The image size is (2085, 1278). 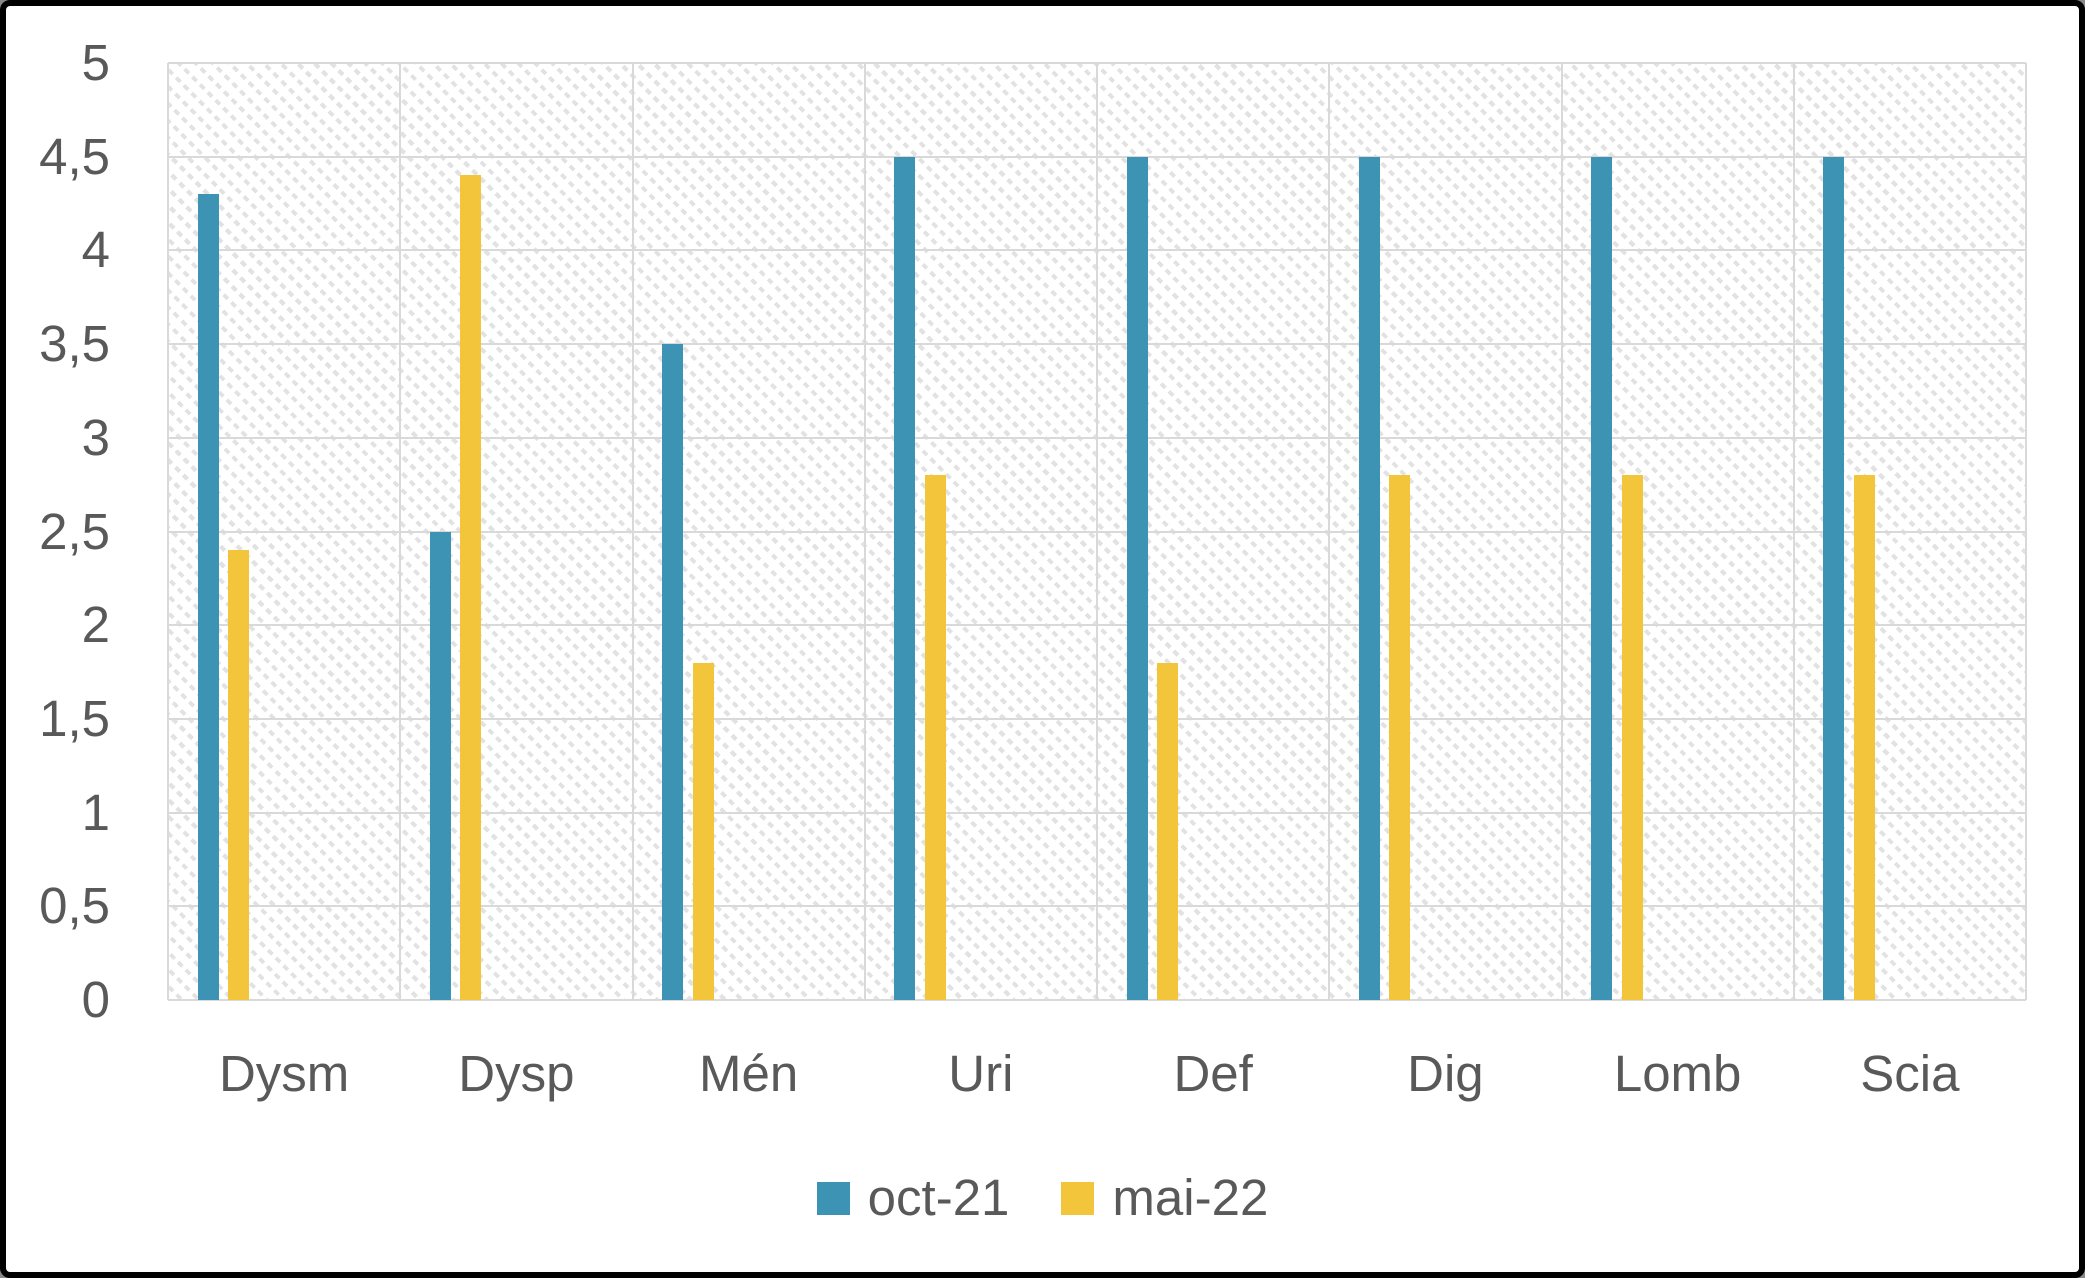 I want to click on legend-item-oct-21: oct-21, so click(x=913, y=1197).